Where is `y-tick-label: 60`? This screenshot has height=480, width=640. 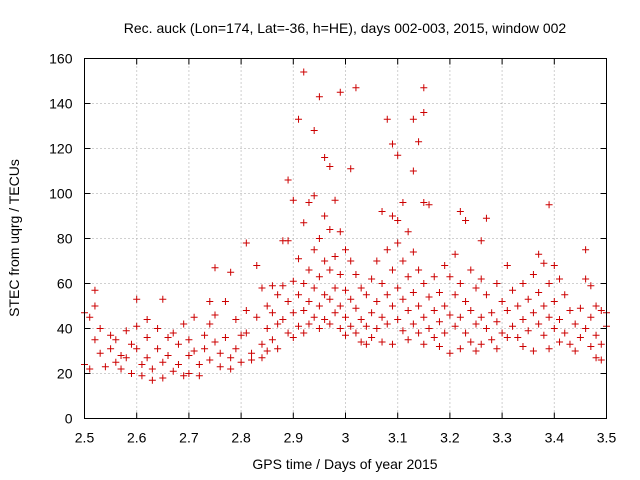 y-tick-label: 60 is located at coordinates (65, 284).